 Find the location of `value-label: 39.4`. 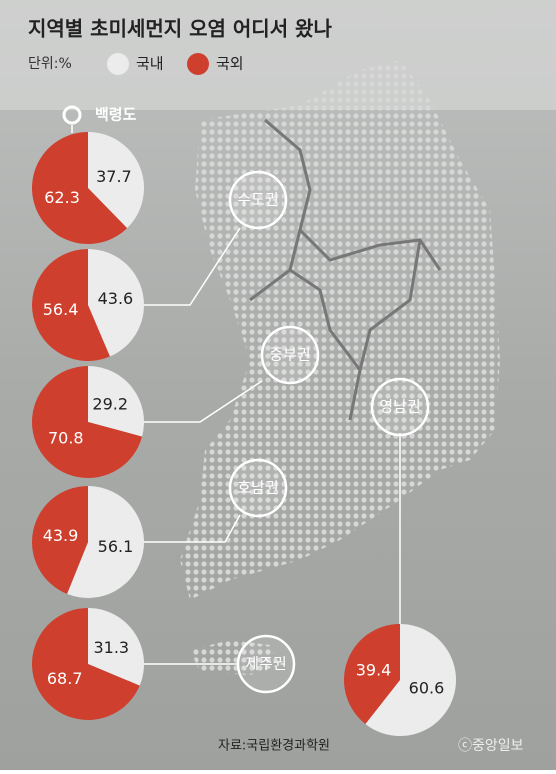

value-label: 39.4 is located at coordinates (374, 669).